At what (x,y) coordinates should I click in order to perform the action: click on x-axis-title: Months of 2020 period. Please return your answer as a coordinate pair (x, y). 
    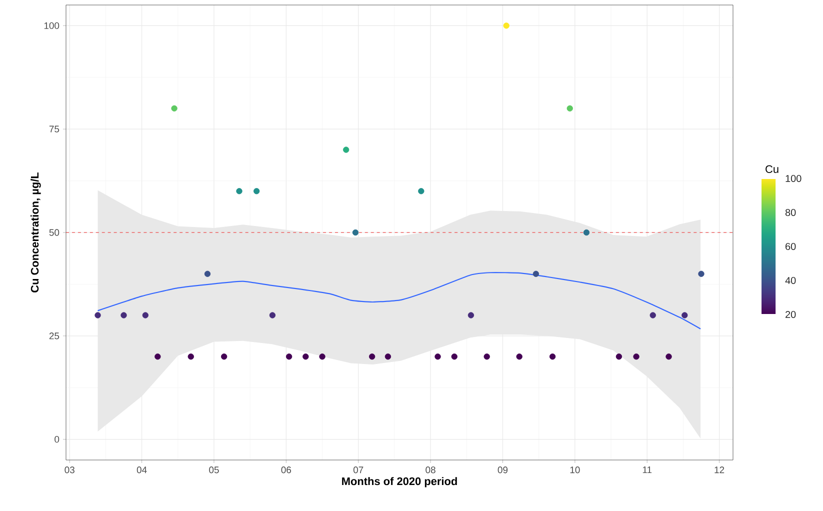
    Looking at the image, I should click on (399, 482).